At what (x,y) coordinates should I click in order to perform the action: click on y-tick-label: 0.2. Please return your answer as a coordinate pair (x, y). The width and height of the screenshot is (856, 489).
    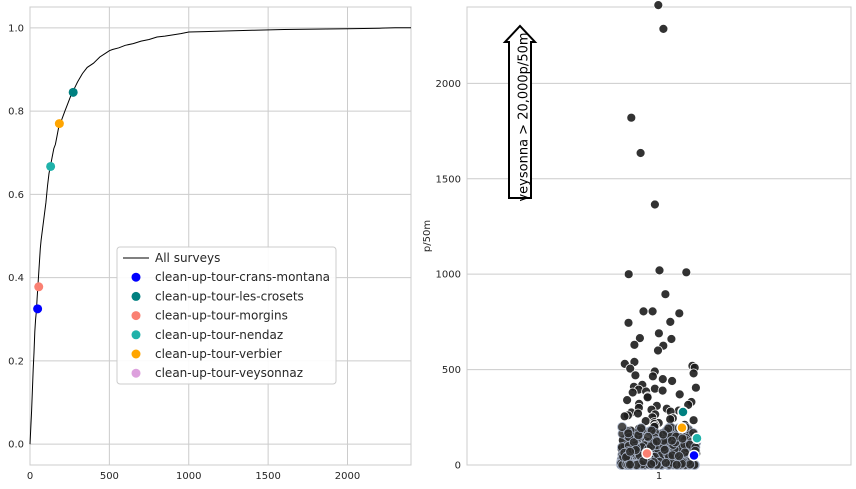
    Looking at the image, I should click on (16, 361).